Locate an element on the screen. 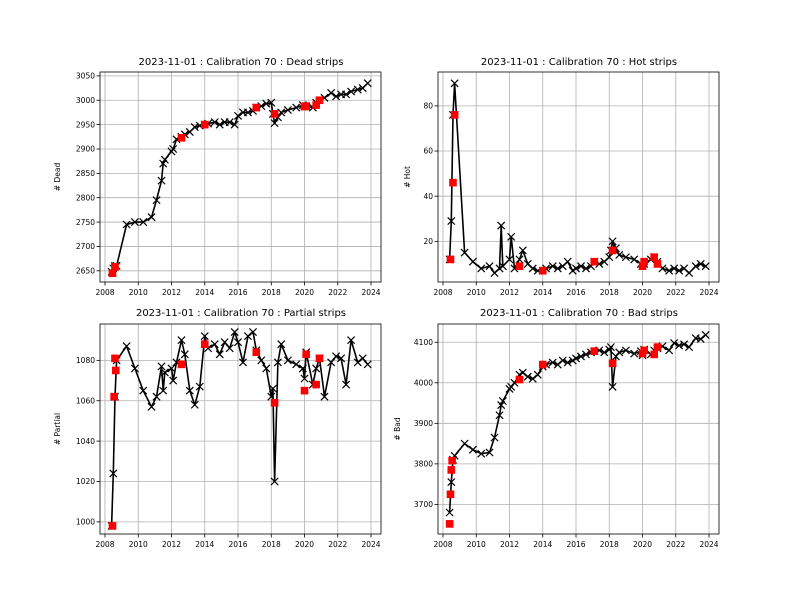  y-tick-label: 3700 is located at coordinates (423, 504).